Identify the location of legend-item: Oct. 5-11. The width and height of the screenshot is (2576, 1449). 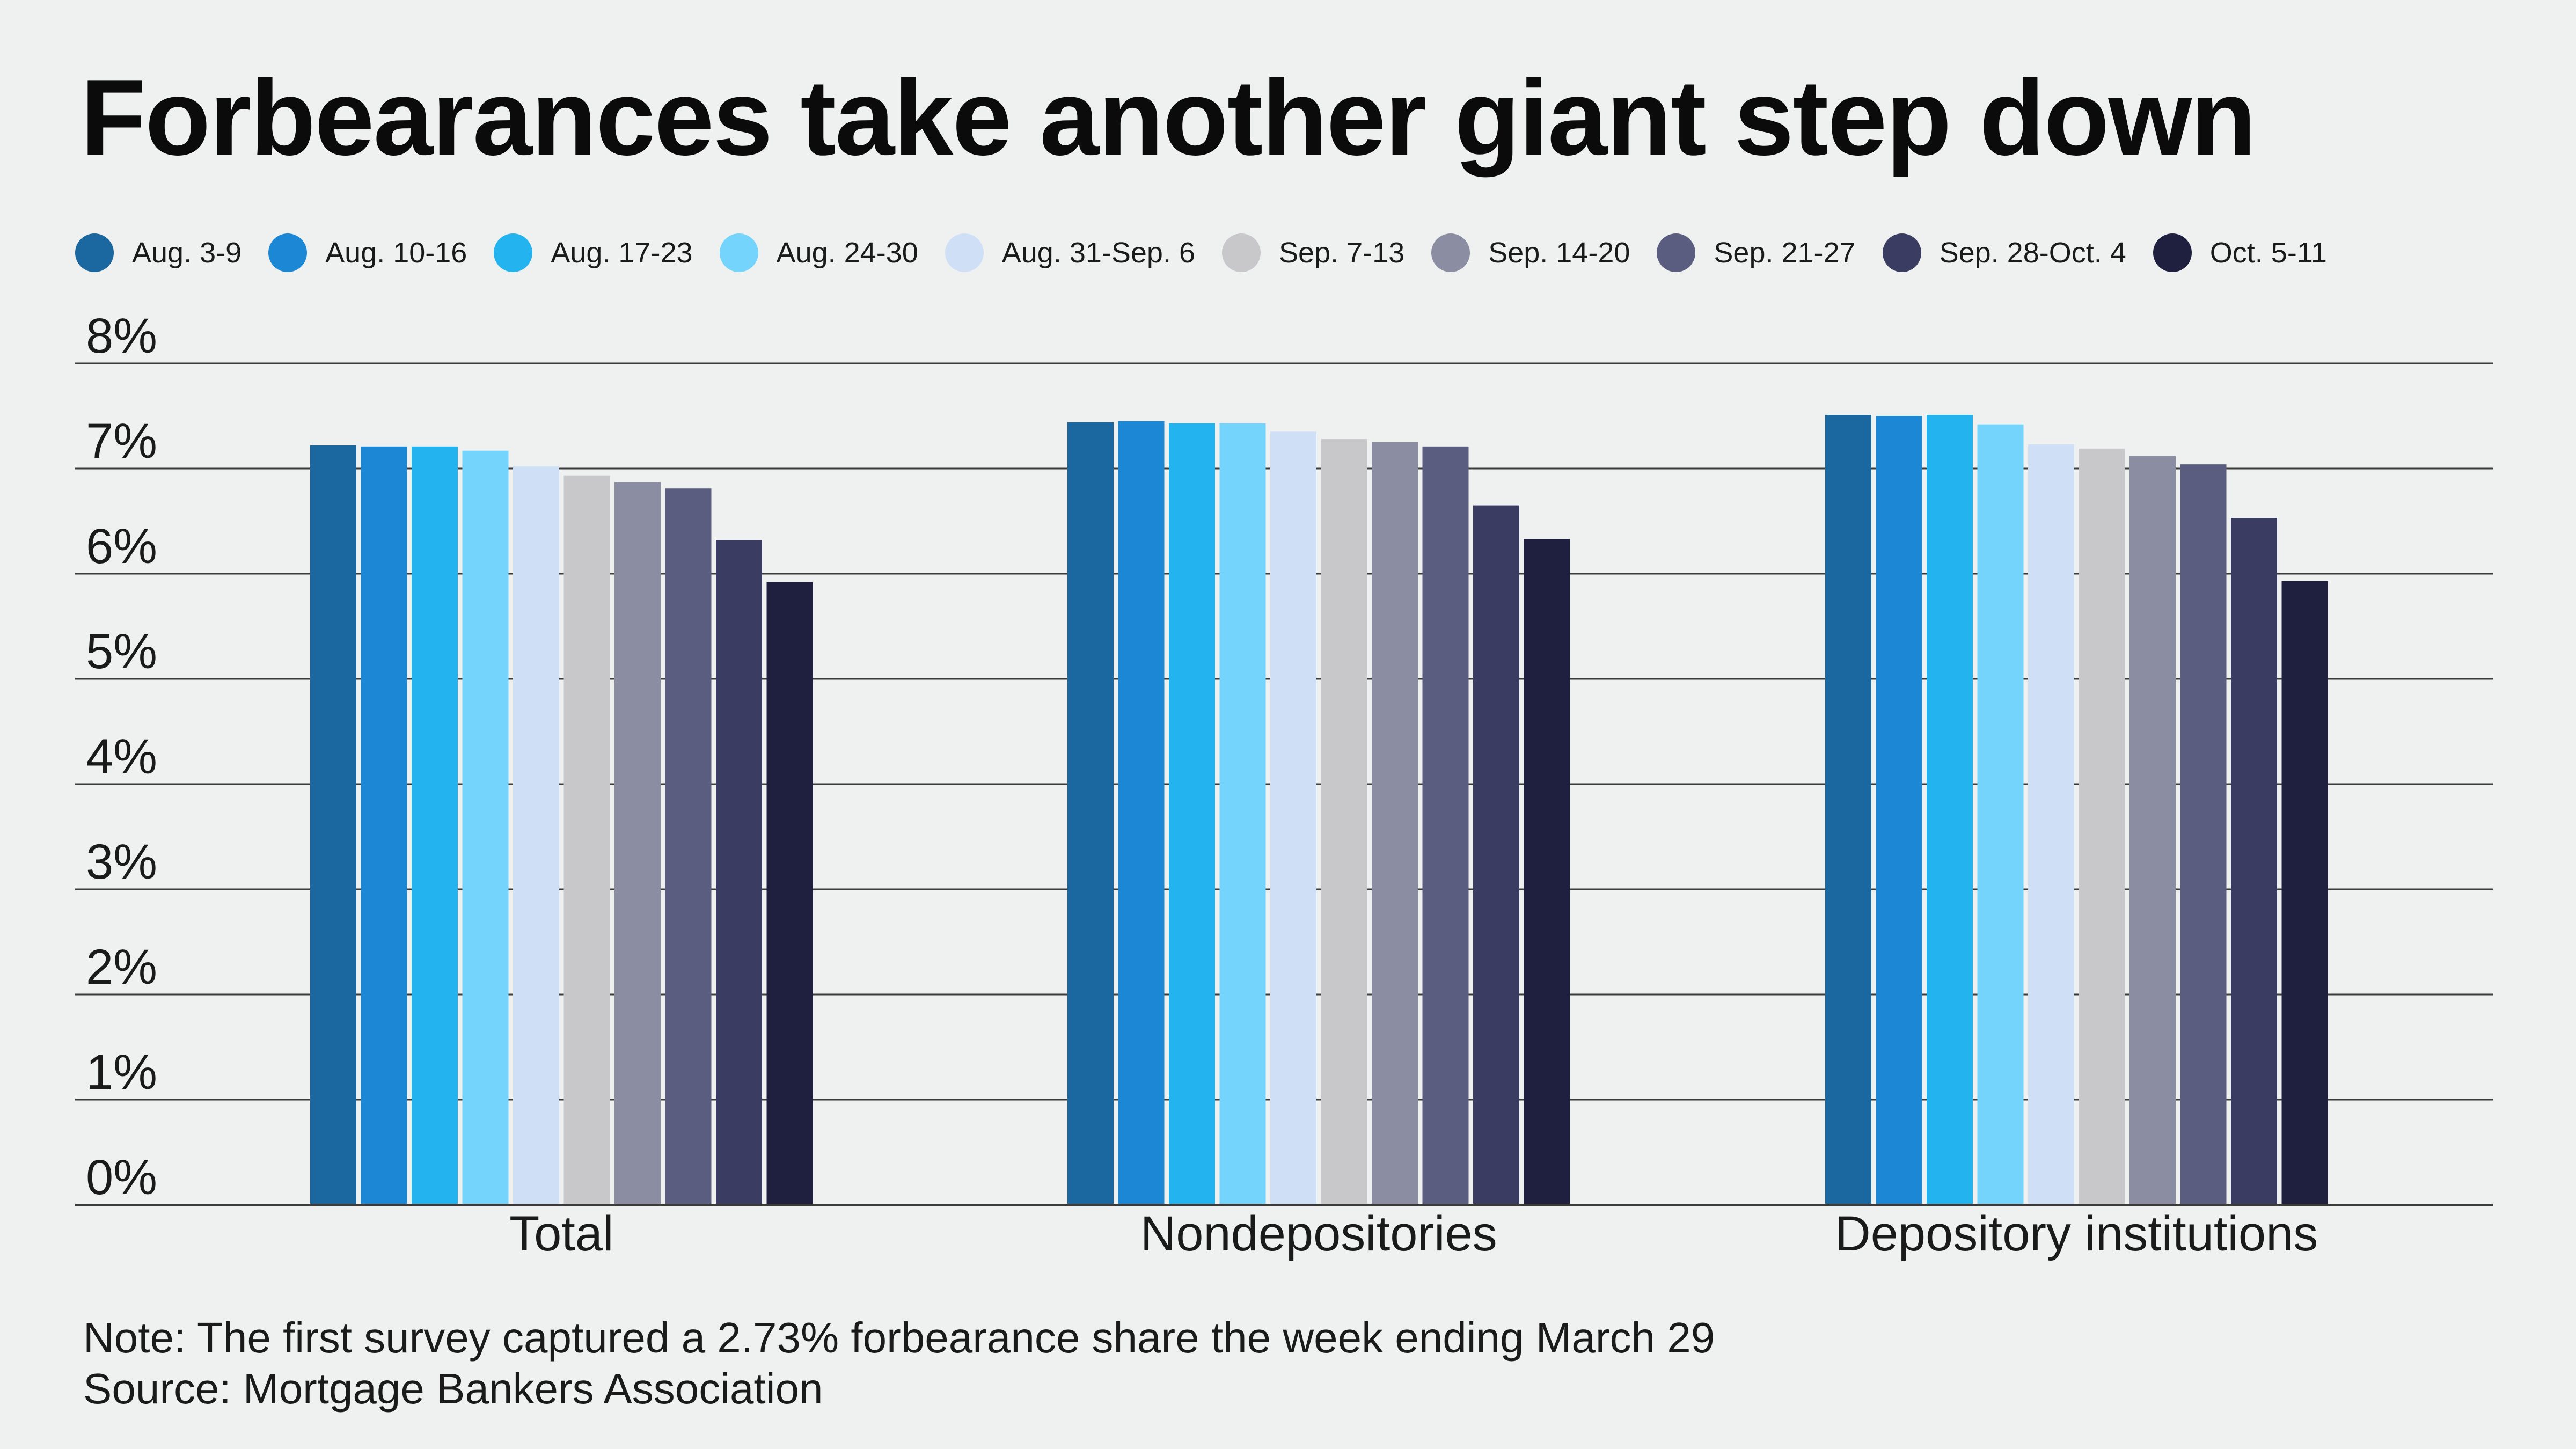
(2240, 252).